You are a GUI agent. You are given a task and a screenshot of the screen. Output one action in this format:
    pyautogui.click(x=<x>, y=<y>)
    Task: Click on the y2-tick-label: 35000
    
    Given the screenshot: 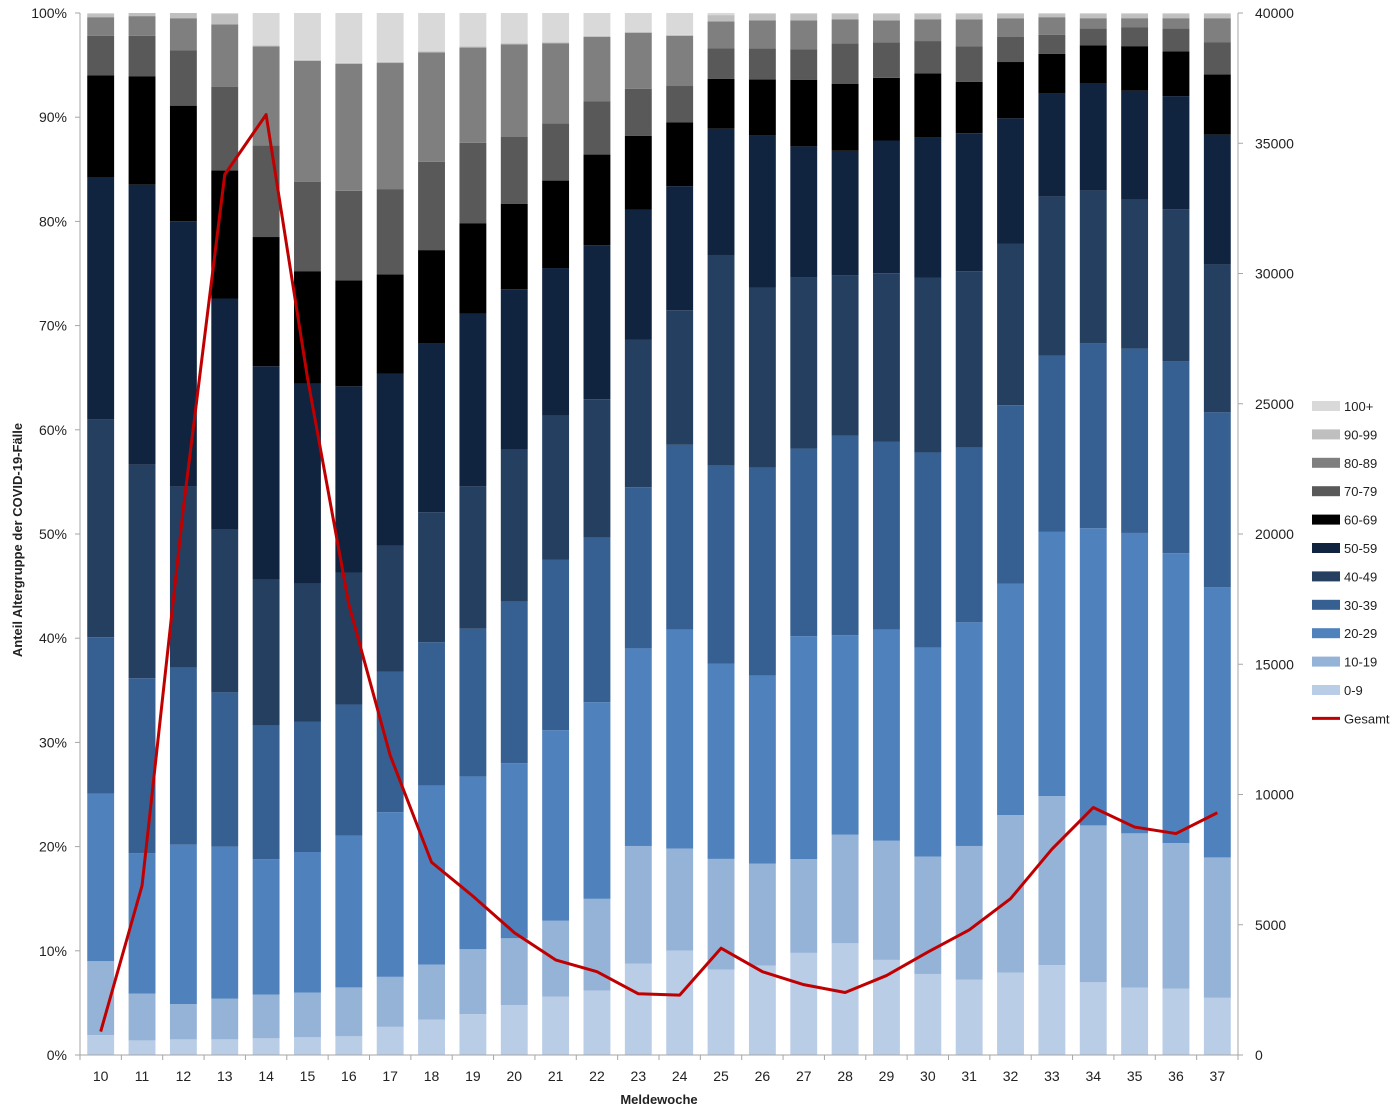 What is the action you would take?
    pyautogui.click(x=1274, y=143)
    